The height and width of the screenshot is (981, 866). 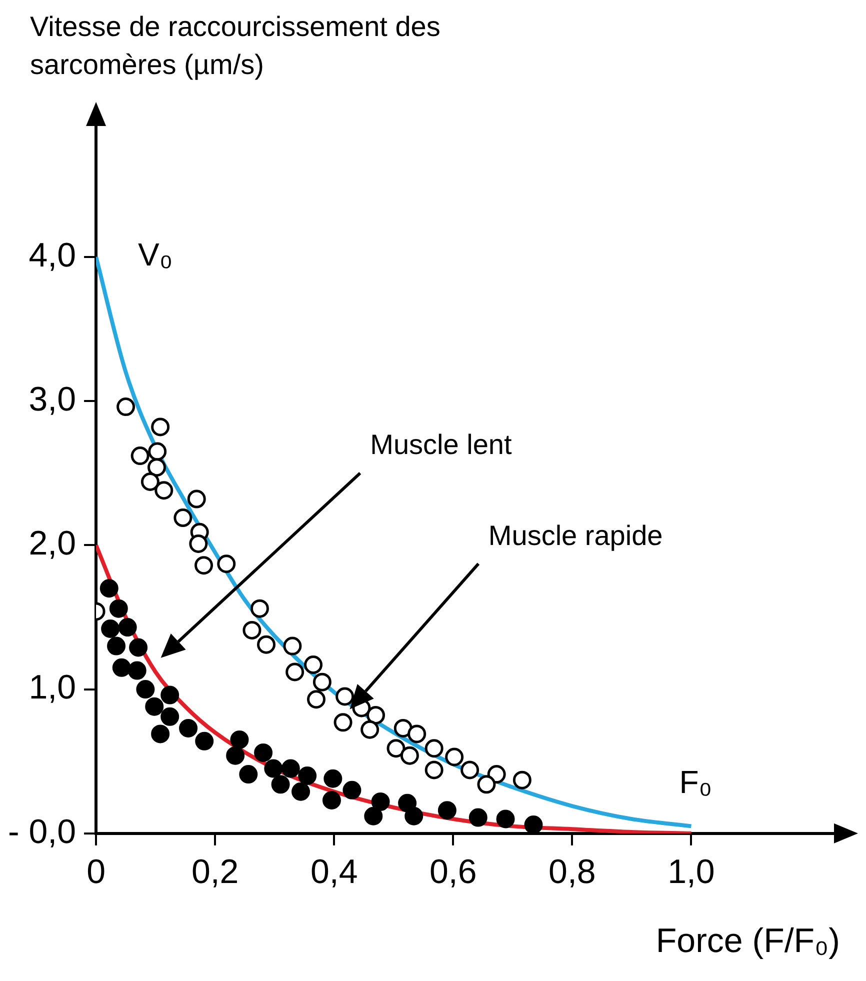 What do you see at coordinates (52, 255) in the screenshot?
I see `y-tick-label: 4,0` at bounding box center [52, 255].